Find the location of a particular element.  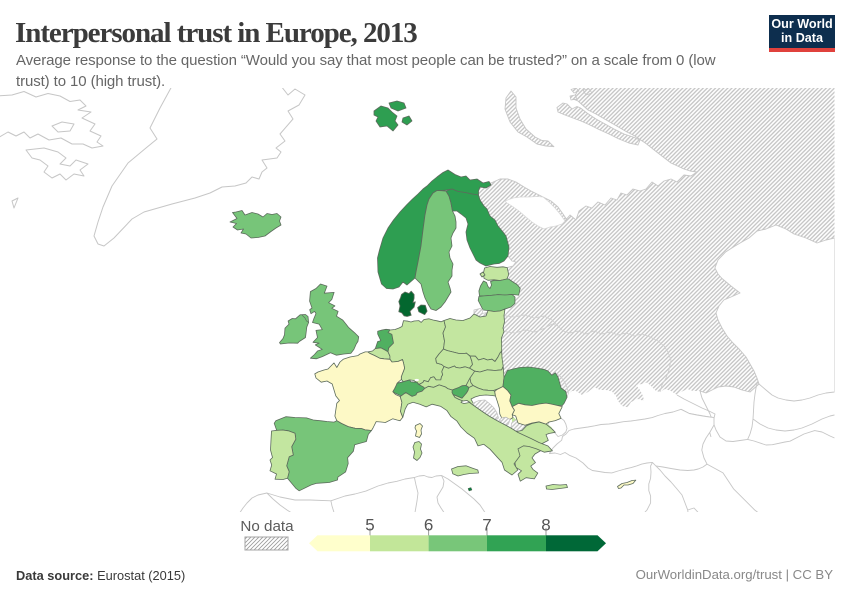

svg-text: 7 is located at coordinates (486, 525).